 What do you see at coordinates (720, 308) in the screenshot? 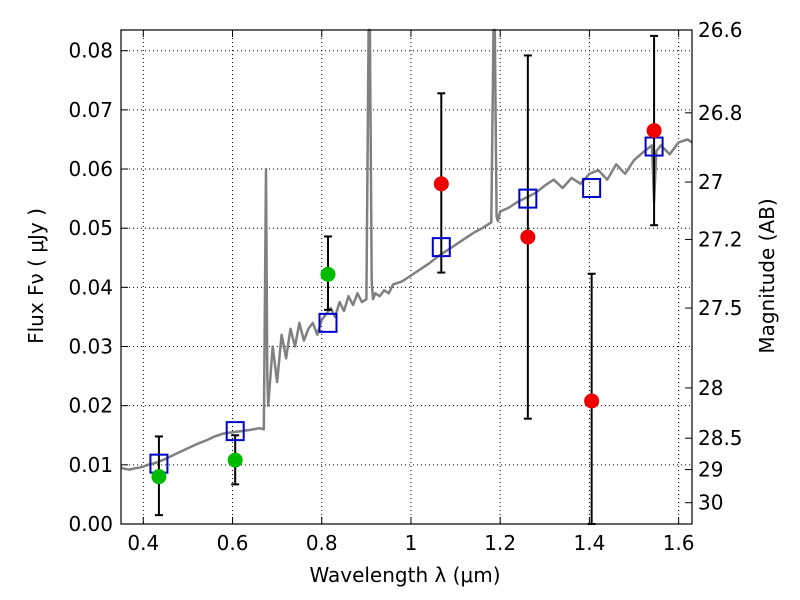
I see `y2-tick-label: 27.5` at bounding box center [720, 308].